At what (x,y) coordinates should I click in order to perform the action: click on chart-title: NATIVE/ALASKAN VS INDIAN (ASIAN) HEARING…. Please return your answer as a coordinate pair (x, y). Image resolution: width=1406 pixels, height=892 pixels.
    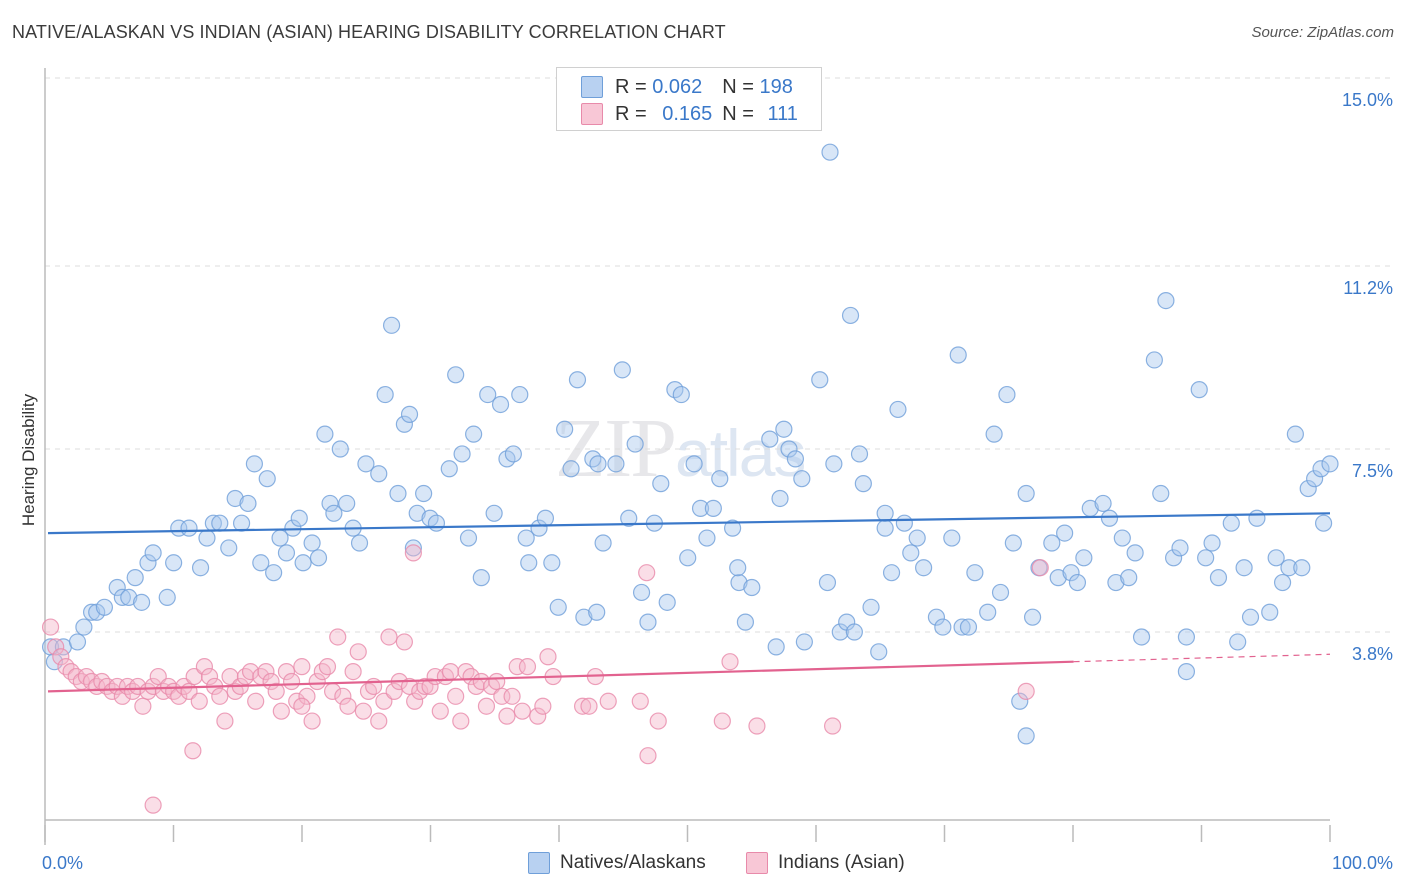
    Looking at the image, I should click on (369, 32).